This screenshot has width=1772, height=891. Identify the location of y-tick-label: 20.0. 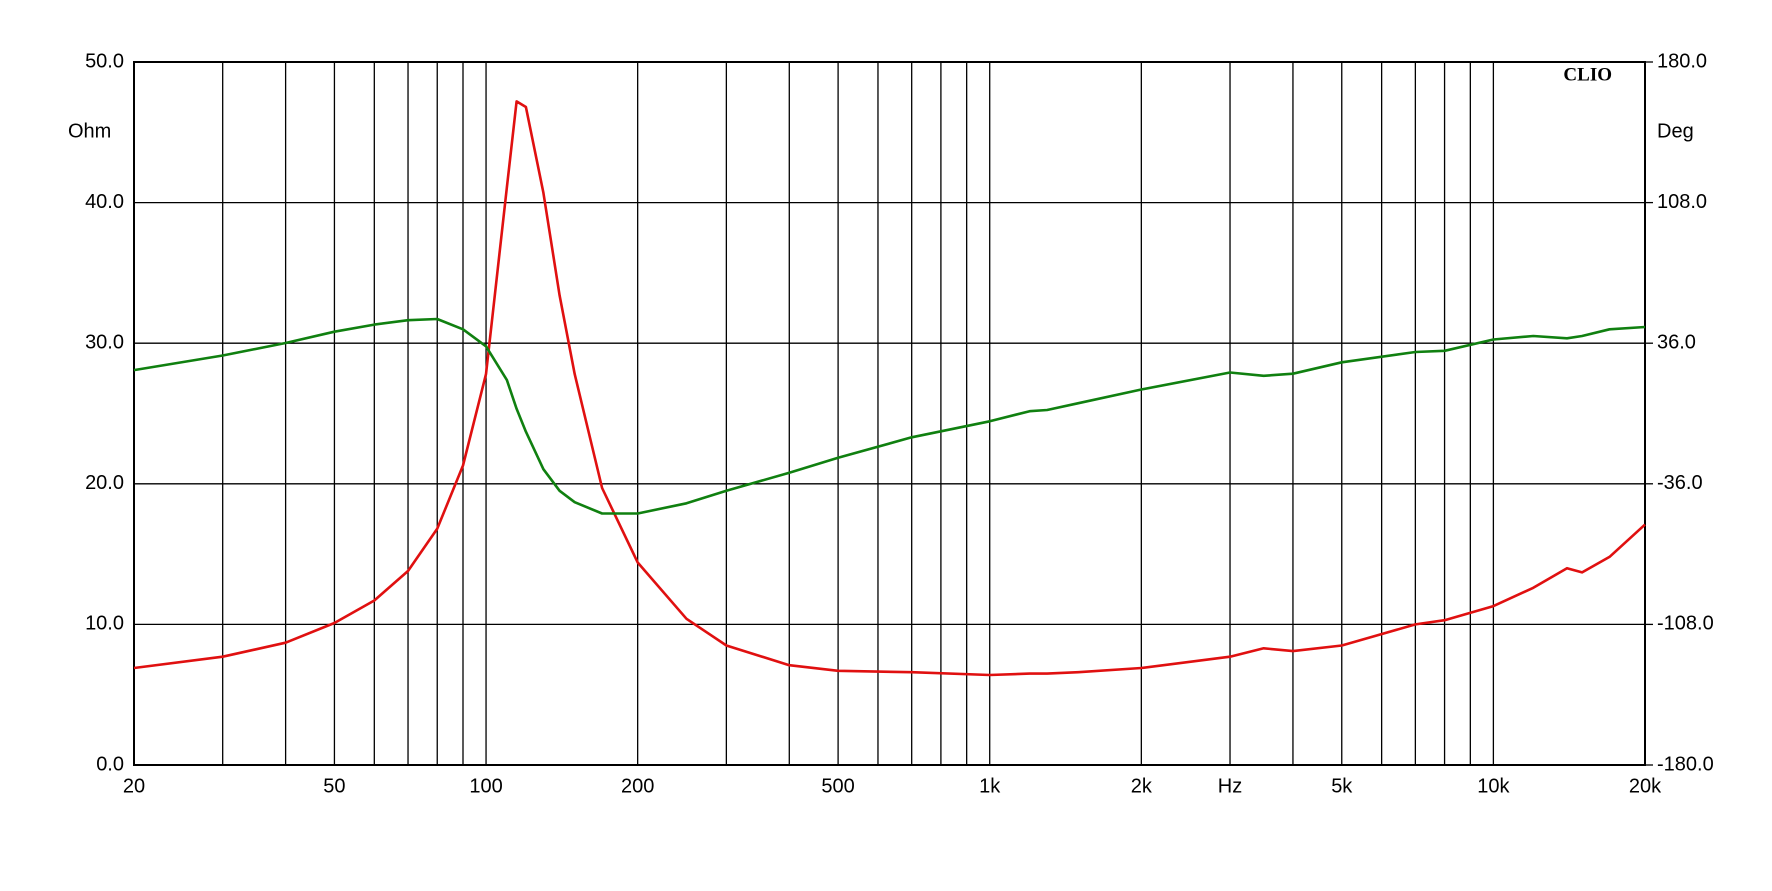
(104, 483).